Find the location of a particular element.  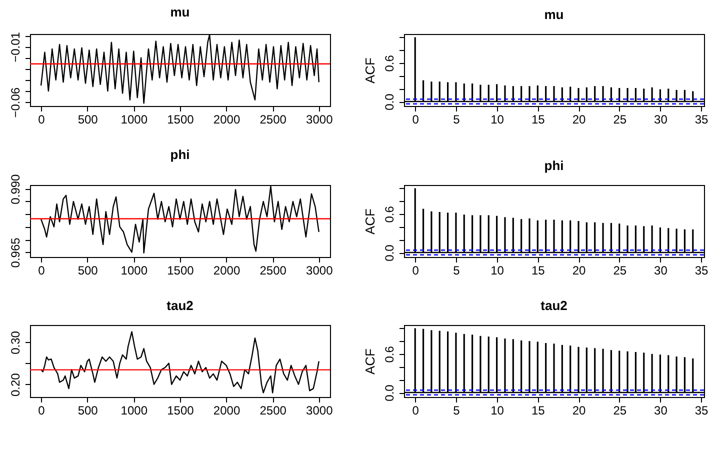

y-tick-label: 0.965 is located at coordinates (15, 252).